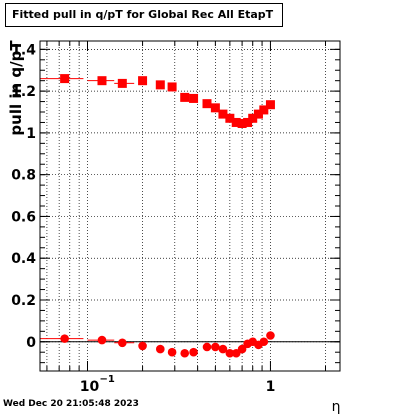  I want to click on y-tick-label: 0.2, so click(23, 301).